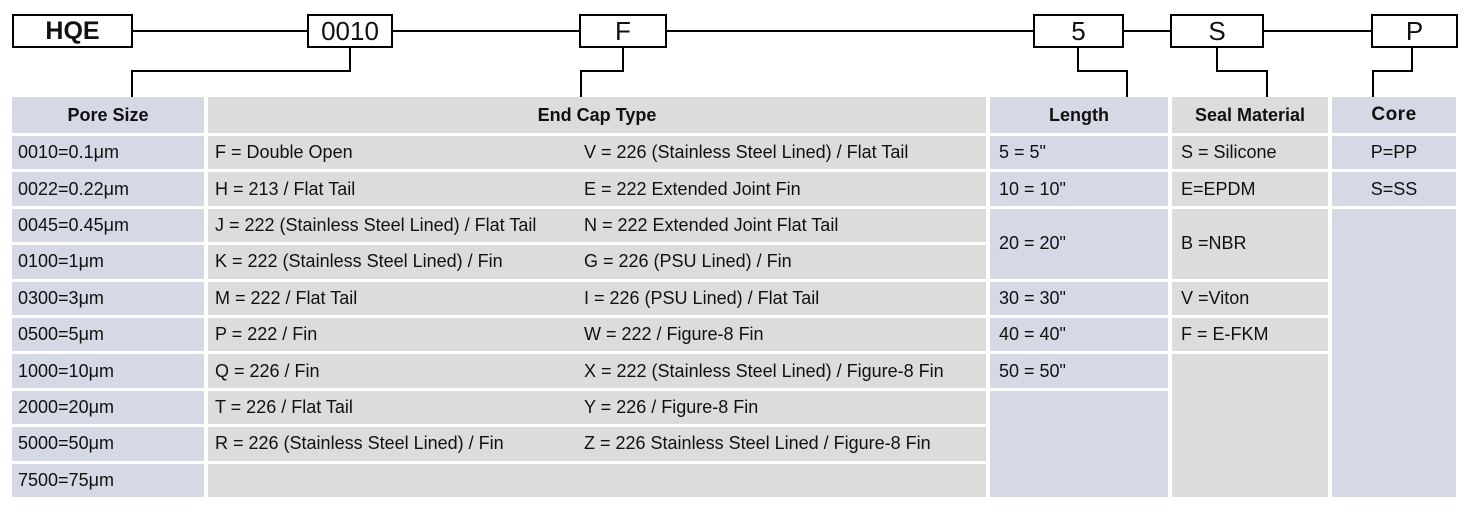 The width and height of the screenshot is (1464, 526). I want to click on column-header-end-cap-type: End Cap Type, so click(597, 115).